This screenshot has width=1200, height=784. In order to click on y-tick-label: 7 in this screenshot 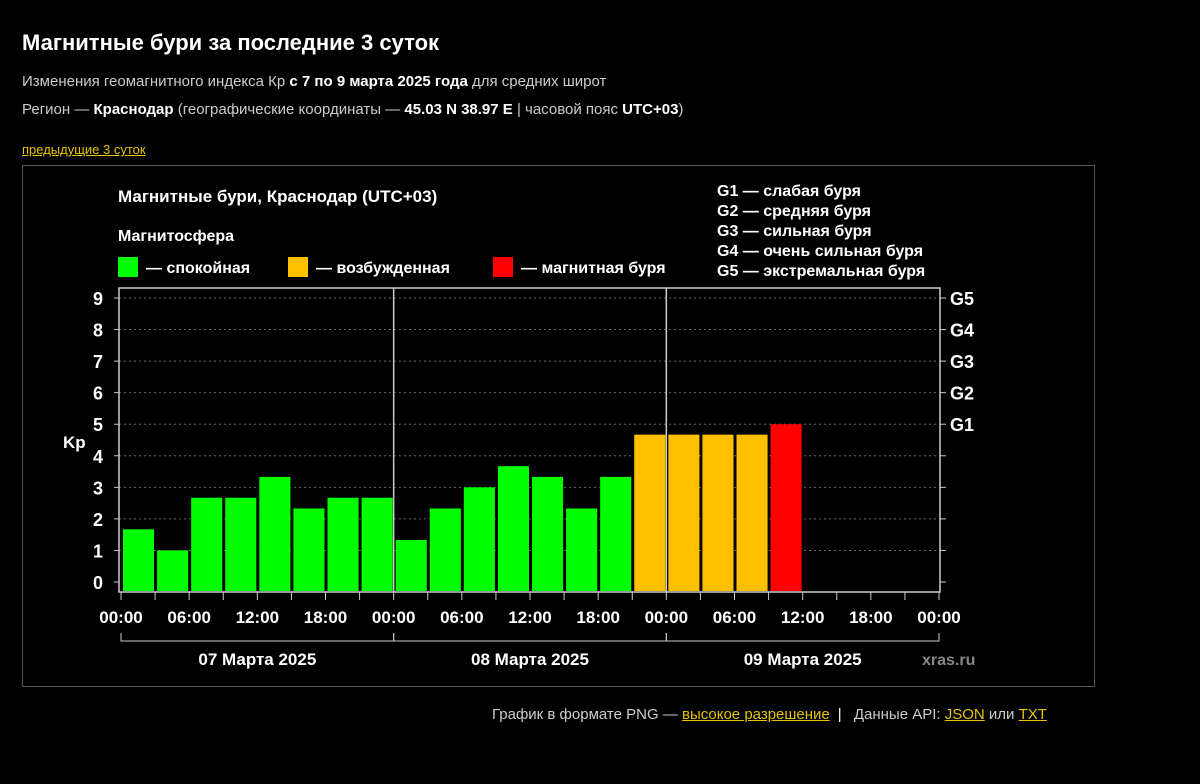, I will do `click(98, 362)`.